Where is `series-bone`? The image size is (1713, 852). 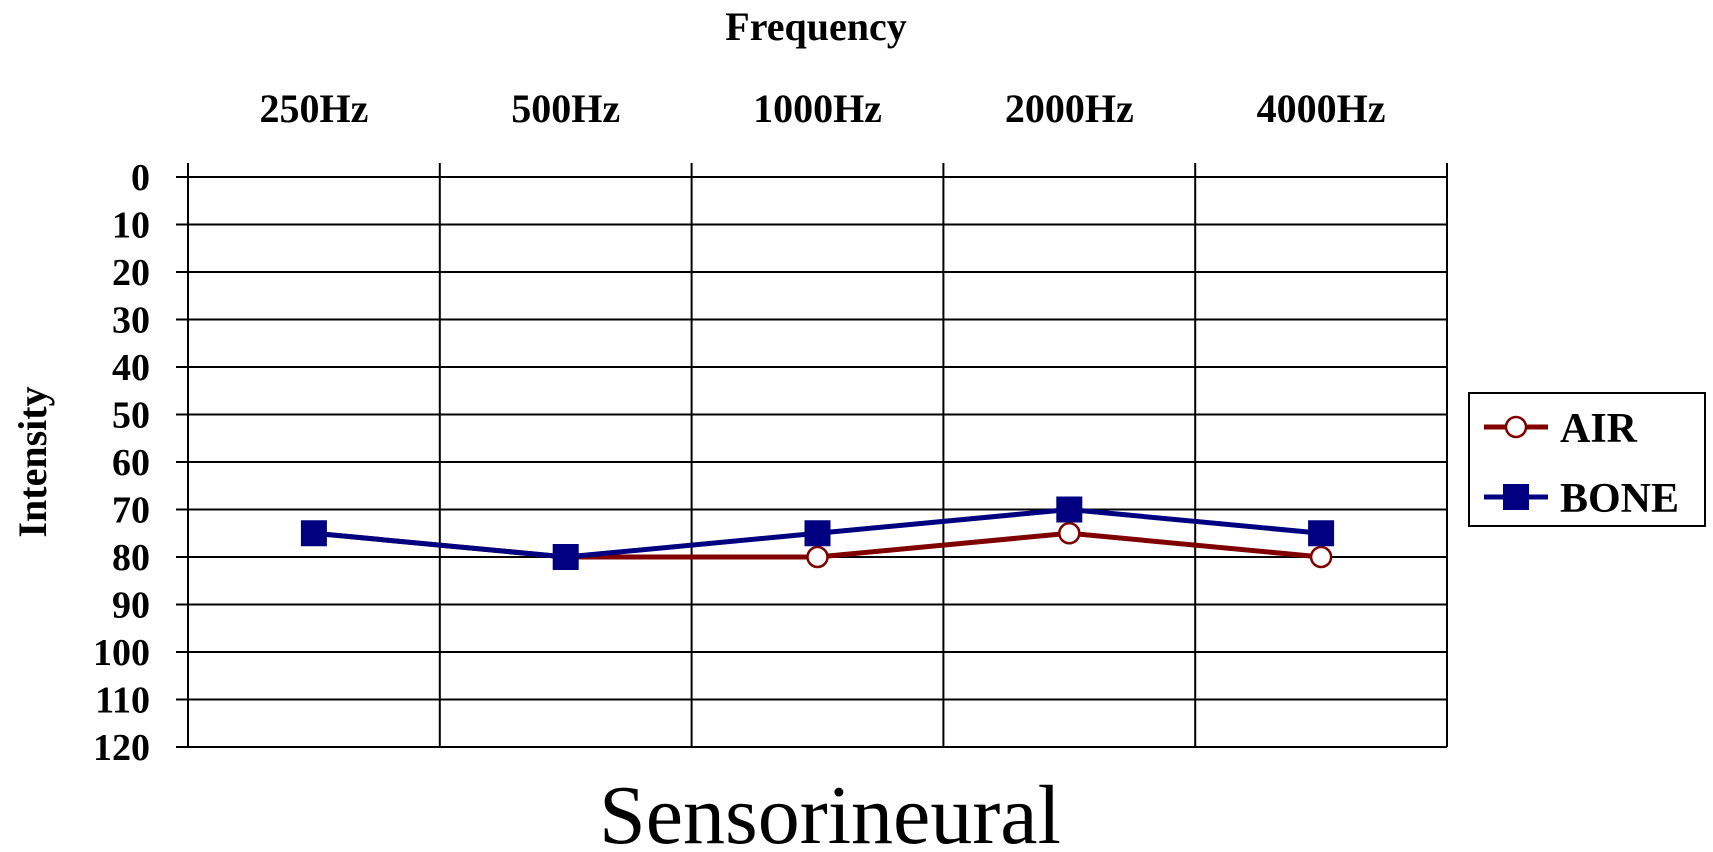 series-bone is located at coordinates (817, 533).